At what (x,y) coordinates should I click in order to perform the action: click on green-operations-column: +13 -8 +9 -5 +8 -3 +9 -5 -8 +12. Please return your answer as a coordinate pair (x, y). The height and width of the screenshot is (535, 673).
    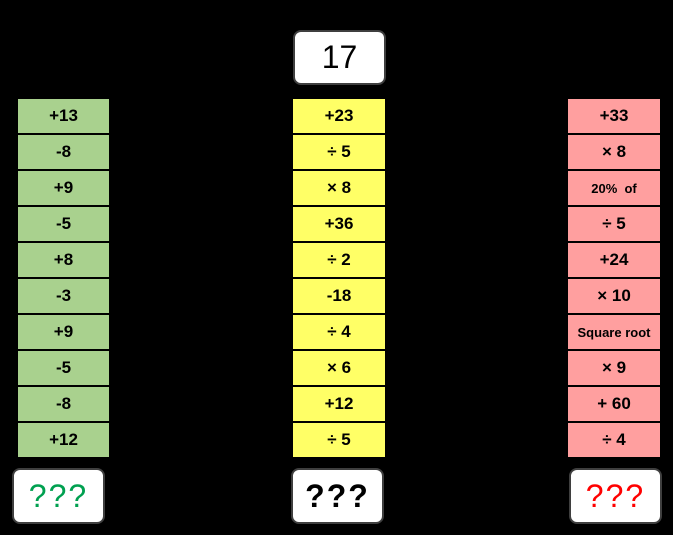
    Looking at the image, I should click on (63, 279).